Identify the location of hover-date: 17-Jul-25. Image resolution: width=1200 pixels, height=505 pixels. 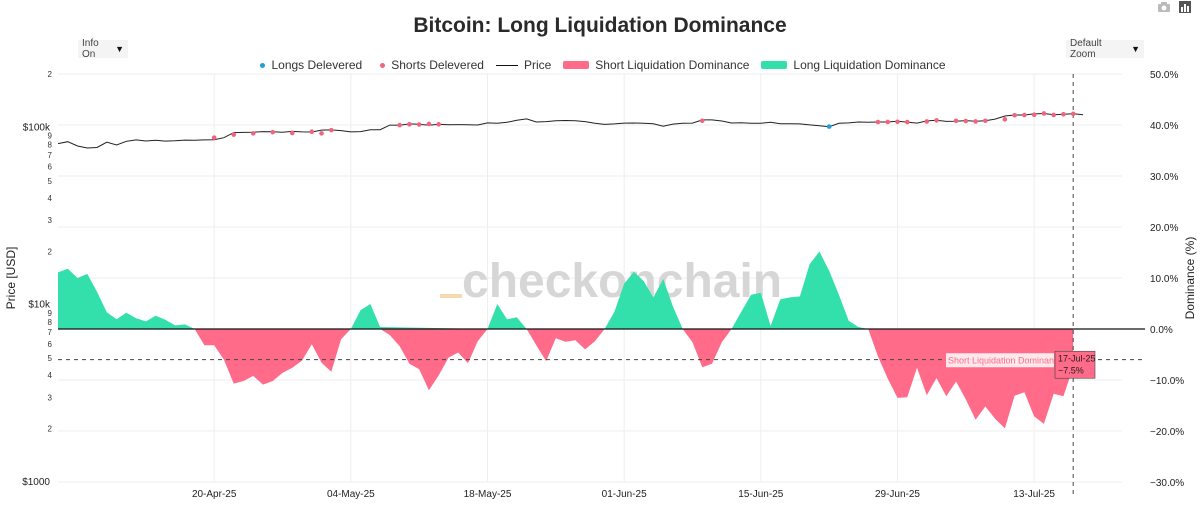
(1077, 358).